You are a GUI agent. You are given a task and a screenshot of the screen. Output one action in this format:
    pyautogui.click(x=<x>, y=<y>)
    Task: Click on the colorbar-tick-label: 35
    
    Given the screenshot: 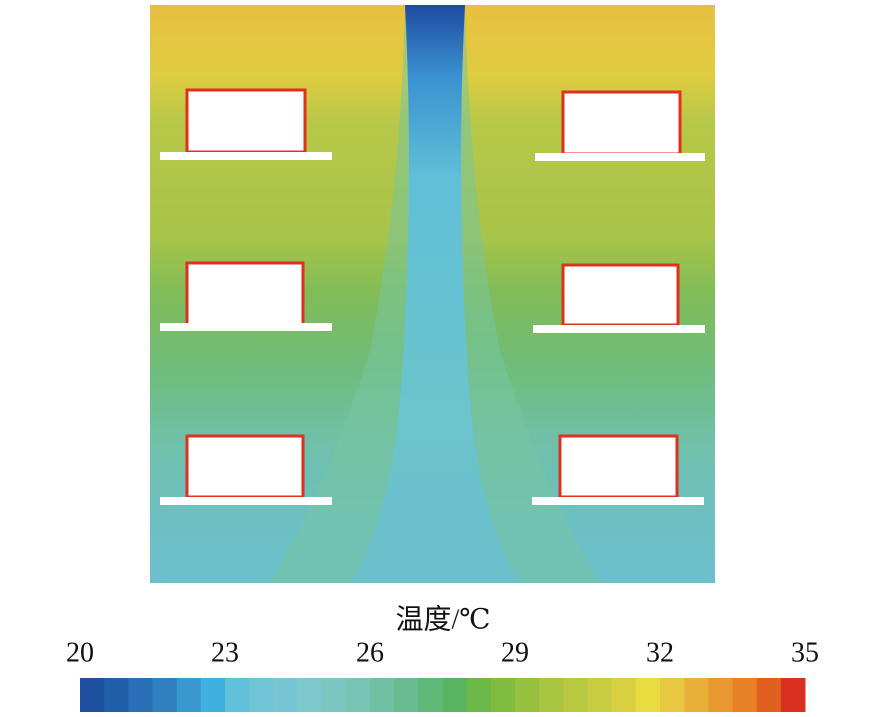 What is the action you would take?
    pyautogui.click(x=805, y=652)
    